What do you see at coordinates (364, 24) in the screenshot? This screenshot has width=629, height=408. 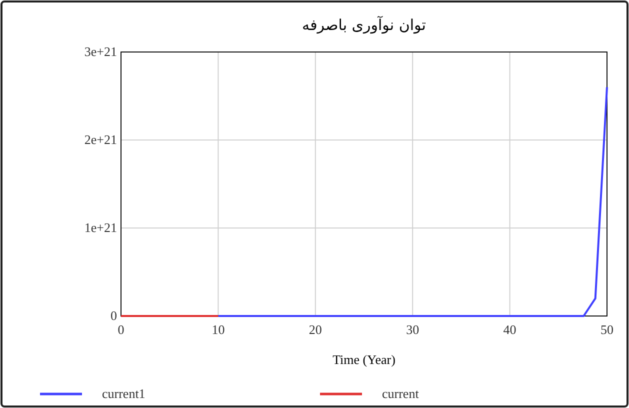 I see `chart-title: توان نوآوری باصرفه` at bounding box center [364, 24].